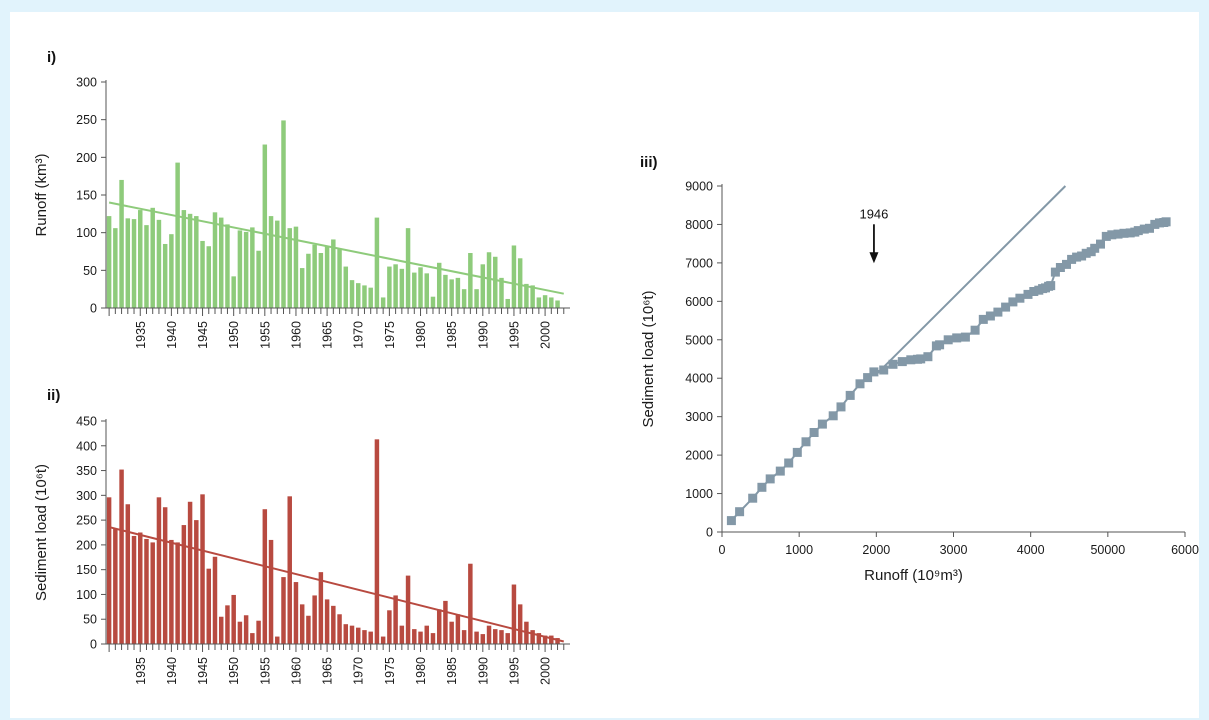 The image size is (1209, 720). I want to click on panel-3-x-tick-label: 6000, so click(1185, 550).